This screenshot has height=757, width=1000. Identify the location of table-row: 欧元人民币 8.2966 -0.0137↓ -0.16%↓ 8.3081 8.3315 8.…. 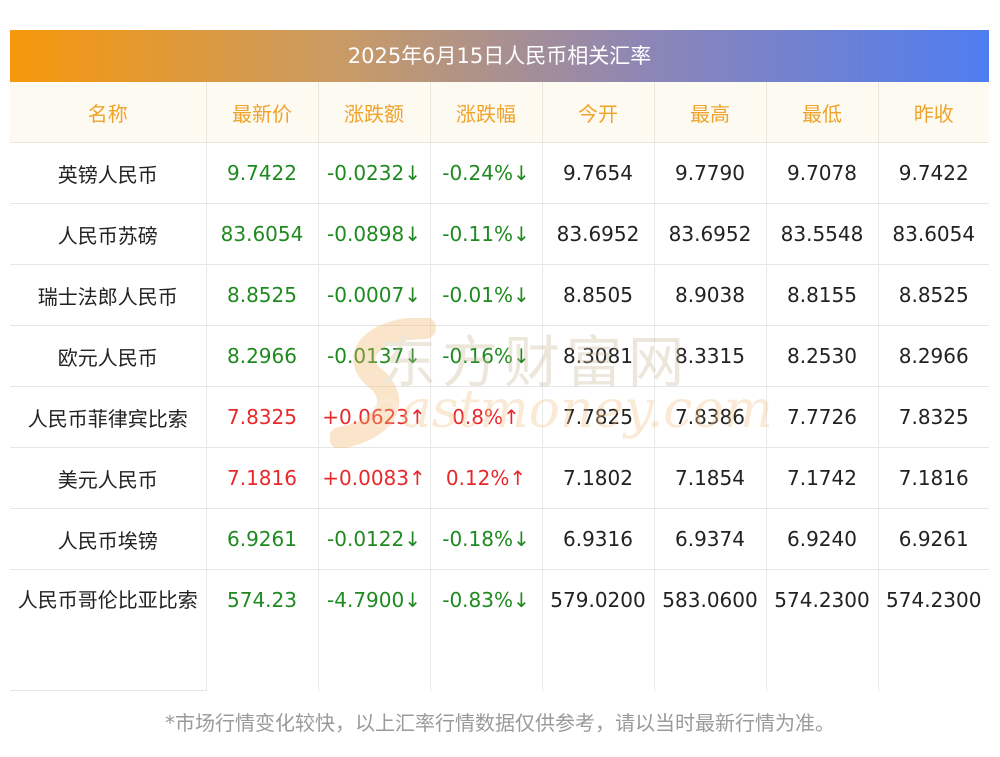
(499, 356).